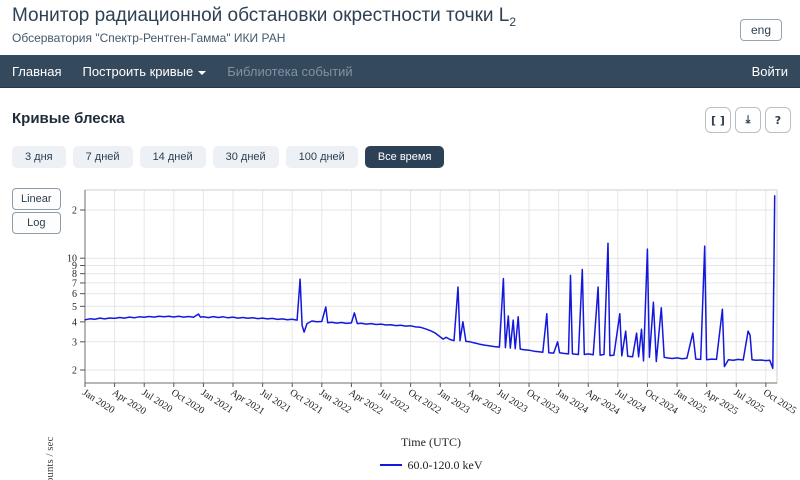 The image size is (800, 480). What do you see at coordinates (74, 266) in the screenshot?
I see `y-tick-label: 9` at bounding box center [74, 266].